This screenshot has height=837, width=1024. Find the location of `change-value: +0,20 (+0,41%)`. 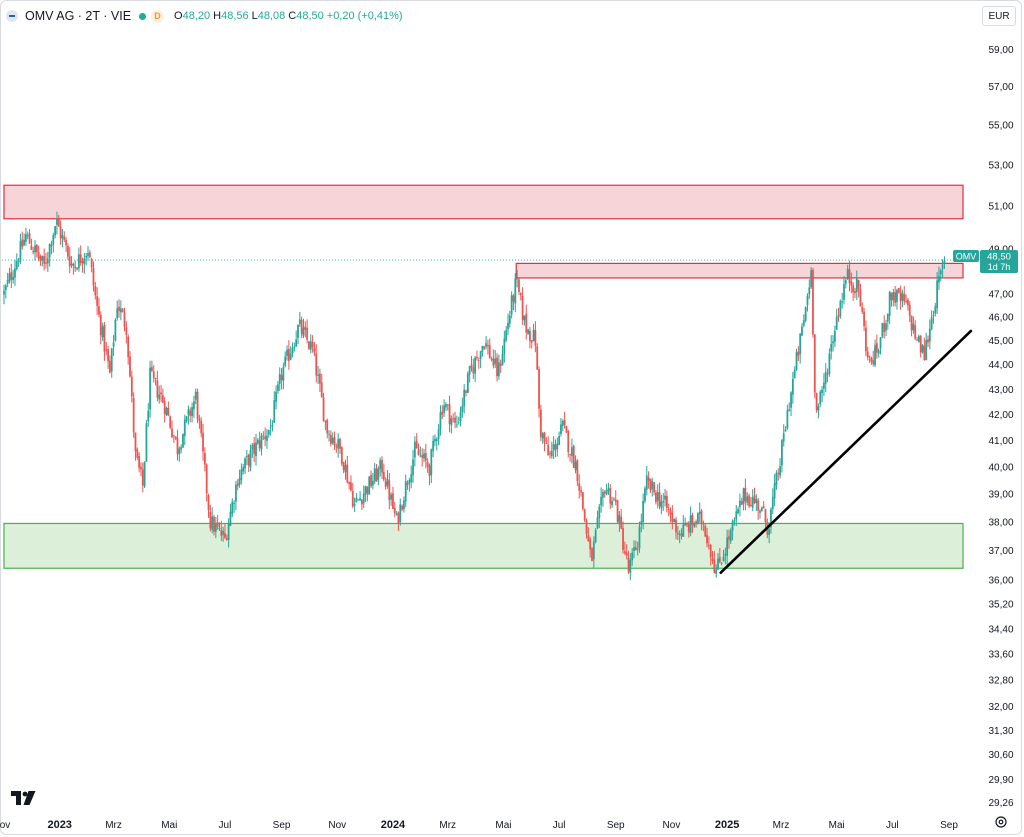

change-value: +0,20 (+0,41%) is located at coordinates (364, 16).